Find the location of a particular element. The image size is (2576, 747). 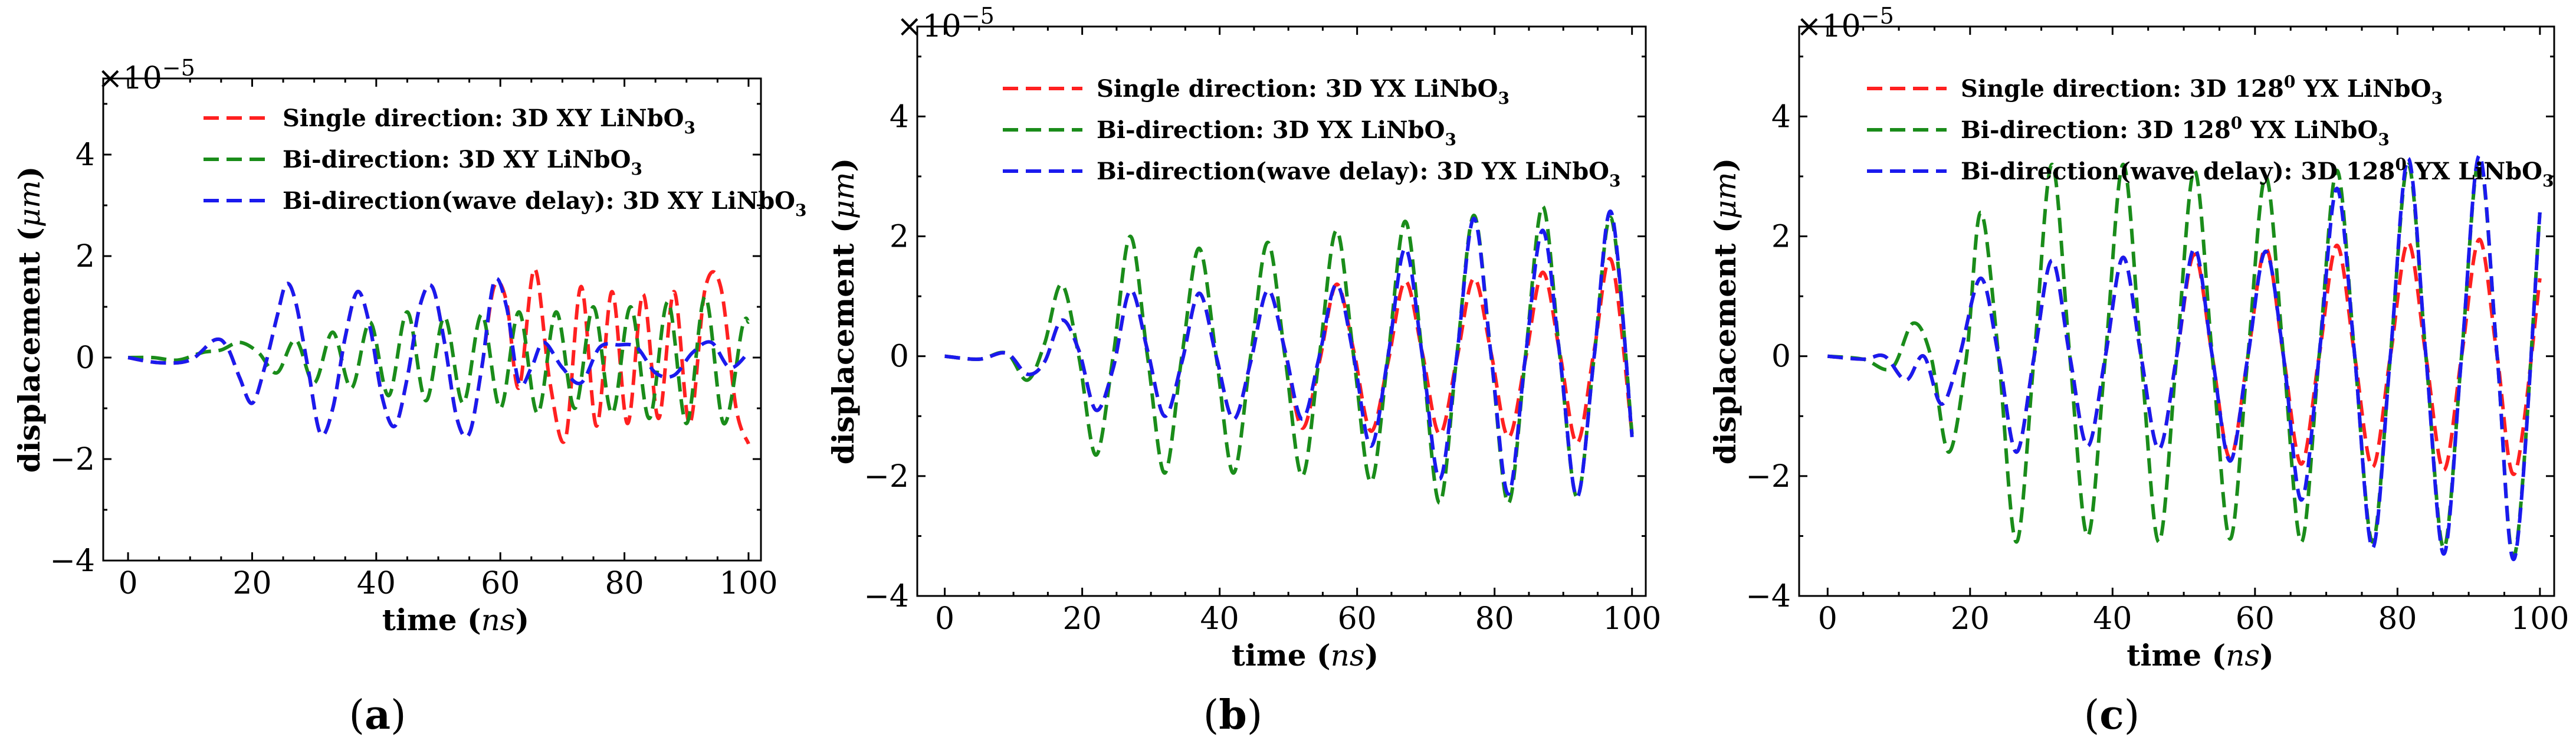

legend-entry-1: Single direction: 3D 1280 YX LiNbO3 is located at coordinates (2202, 90).